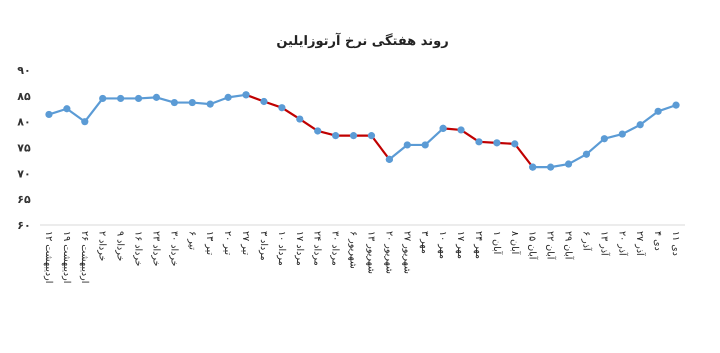 This screenshot has height=353, width=720. I want to click on x-tick-label: ۱۹ اردیبهشت, so click(66, 257).